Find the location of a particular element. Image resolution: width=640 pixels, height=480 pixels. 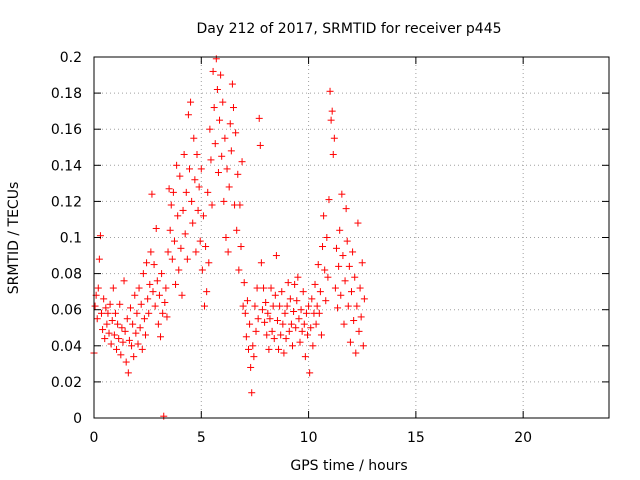

x-tick-label: 0 is located at coordinates (94, 438).